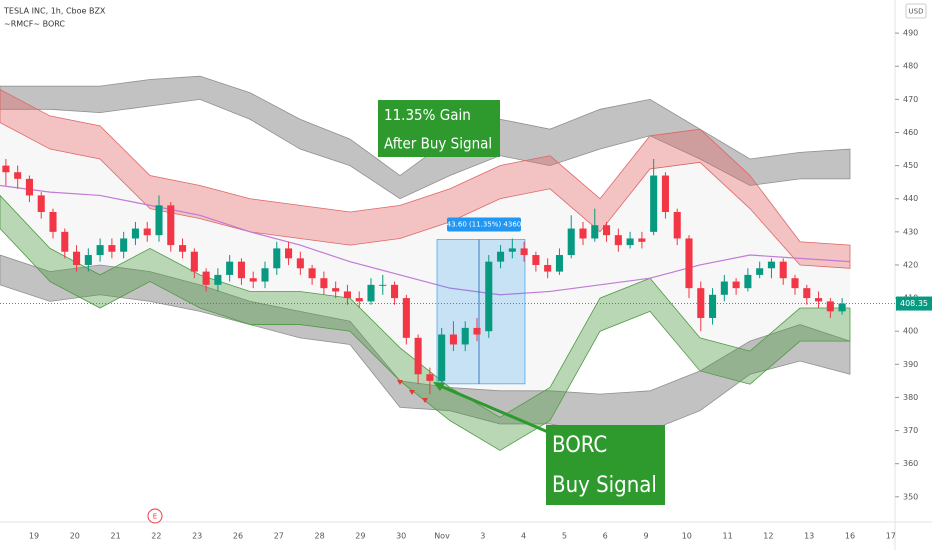 This screenshot has height=550, width=932. I want to click on measure-label: 43.60 (11.35%) 4360, so click(484, 224).